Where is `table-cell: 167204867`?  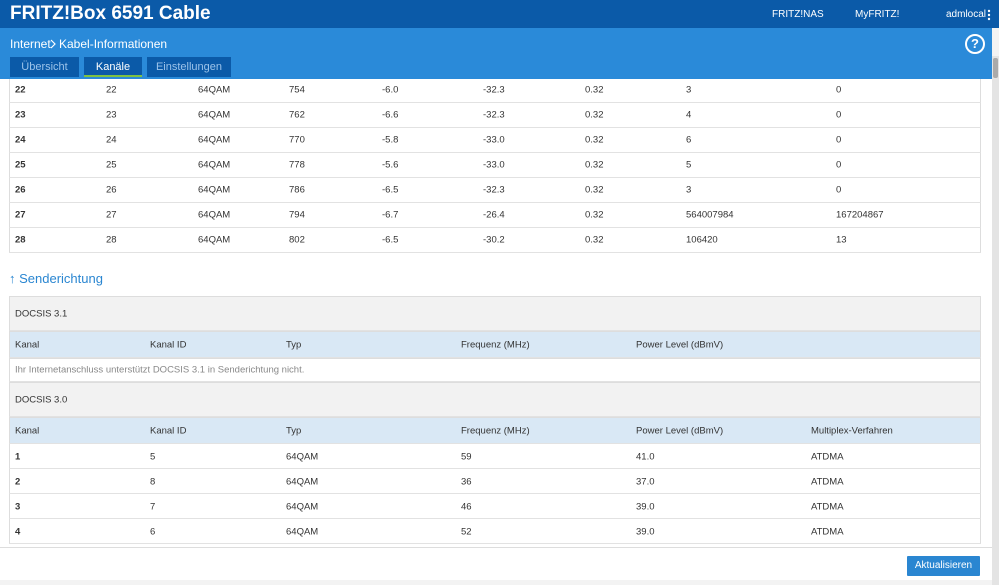 table-cell: 167204867 is located at coordinates (860, 215).